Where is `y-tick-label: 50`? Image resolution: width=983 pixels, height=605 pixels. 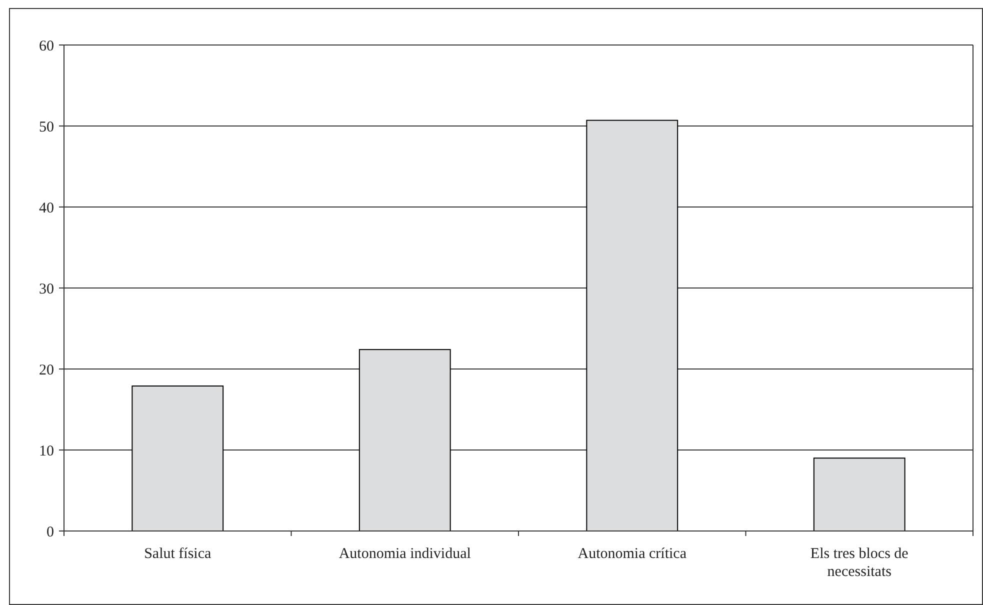
y-tick-label: 50 is located at coordinates (46, 127).